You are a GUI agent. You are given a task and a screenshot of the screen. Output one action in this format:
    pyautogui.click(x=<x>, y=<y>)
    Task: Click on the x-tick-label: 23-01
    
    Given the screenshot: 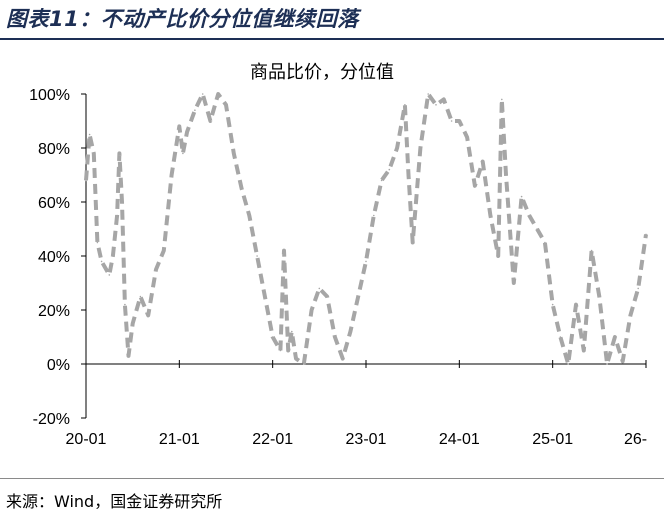 What is the action you would take?
    pyautogui.click(x=366, y=439)
    